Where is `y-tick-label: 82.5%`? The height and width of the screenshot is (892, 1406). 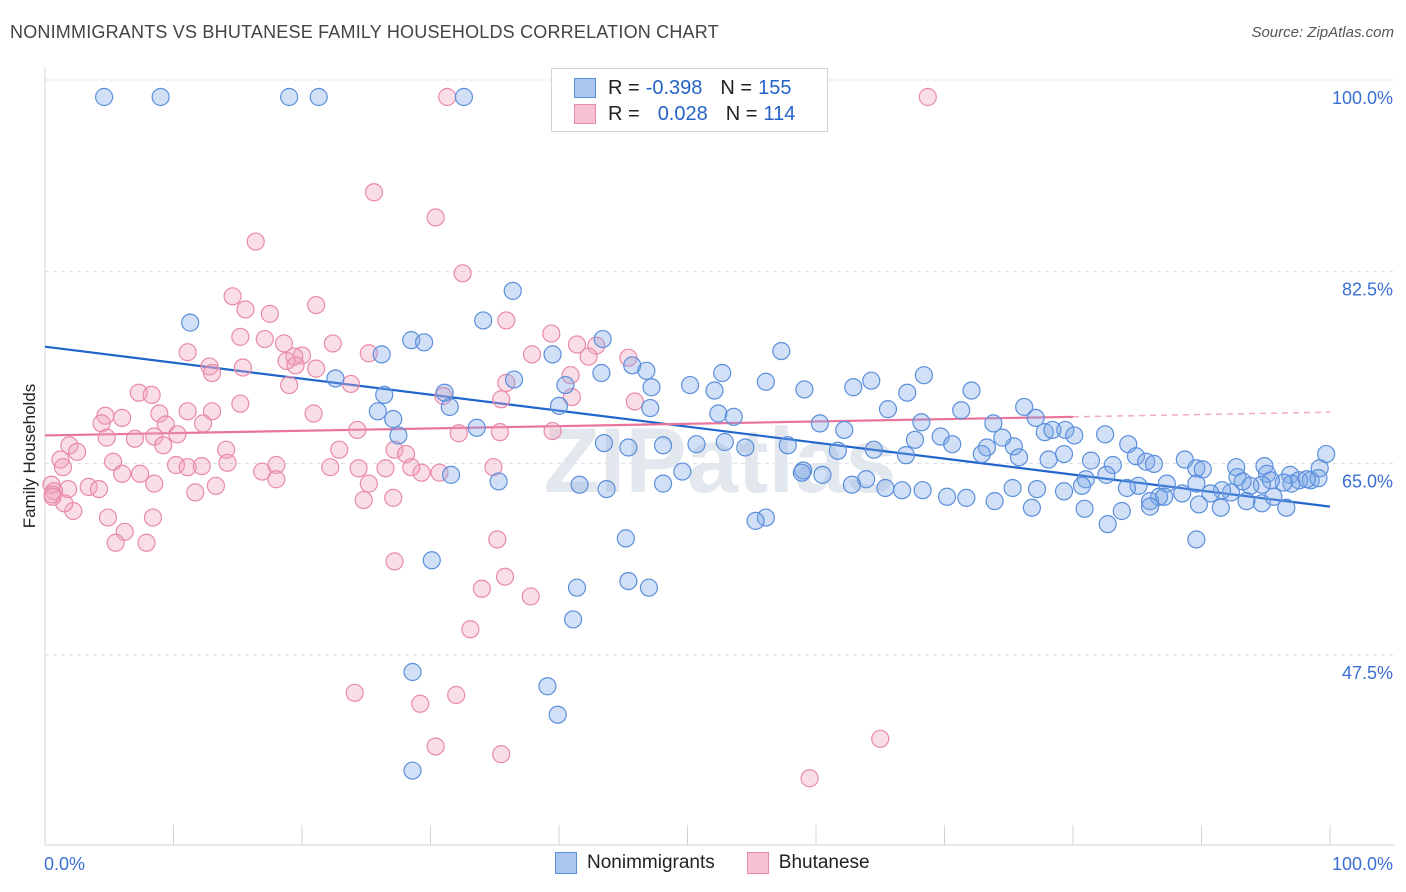
y-tick-label: 82.5% is located at coordinates (1367, 290).